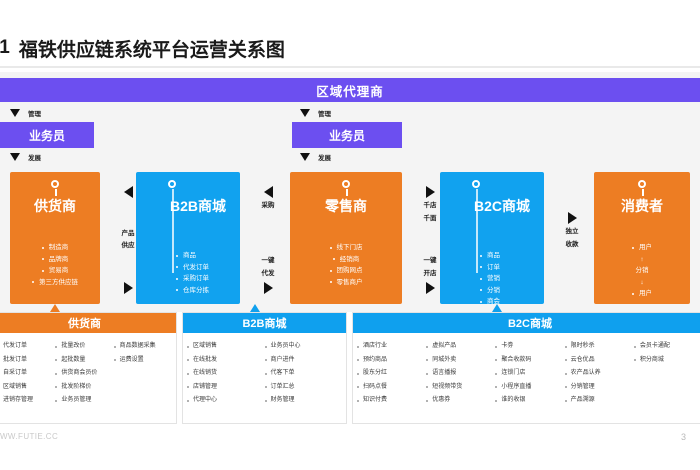  Describe the element at coordinates (188, 238) in the screenshot. I see `column-b2b-mall: B2B商城 商品 代发订单 采购订单 仓库分拣` at that location.